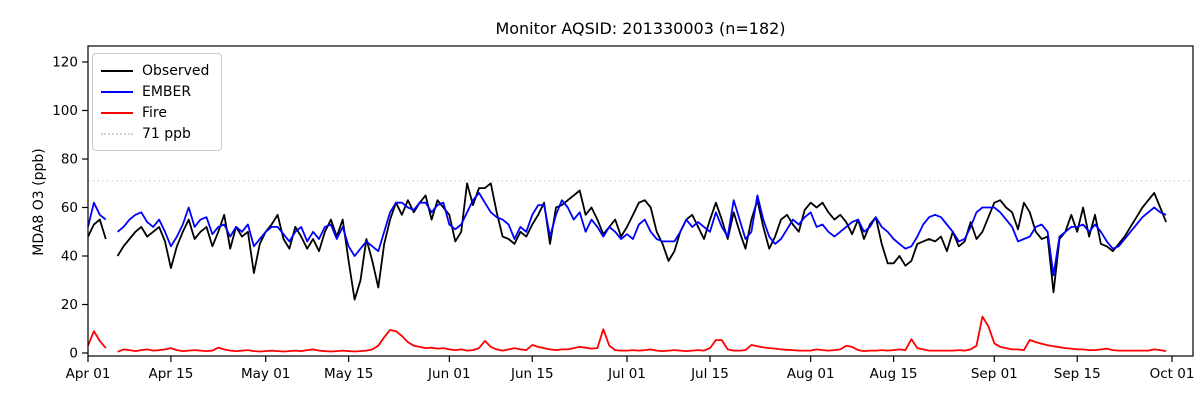  I want to click on y-tick-label: 120, so click(65, 63).